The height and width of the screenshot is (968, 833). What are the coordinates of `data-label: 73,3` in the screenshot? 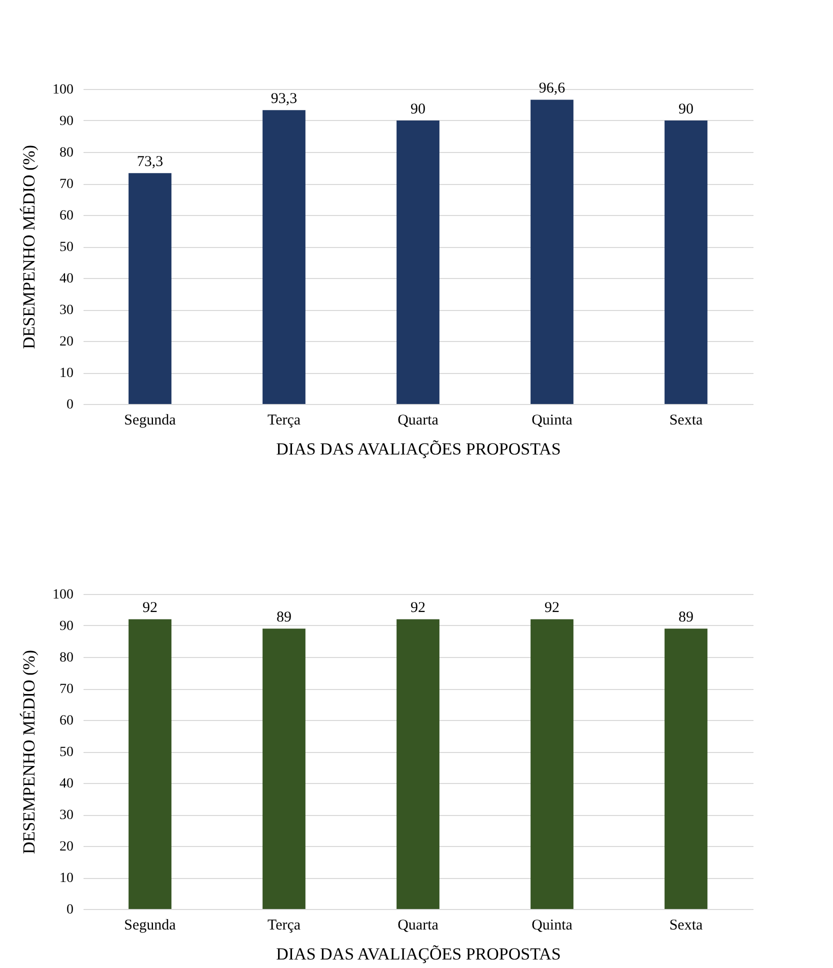 It's located at (150, 162).